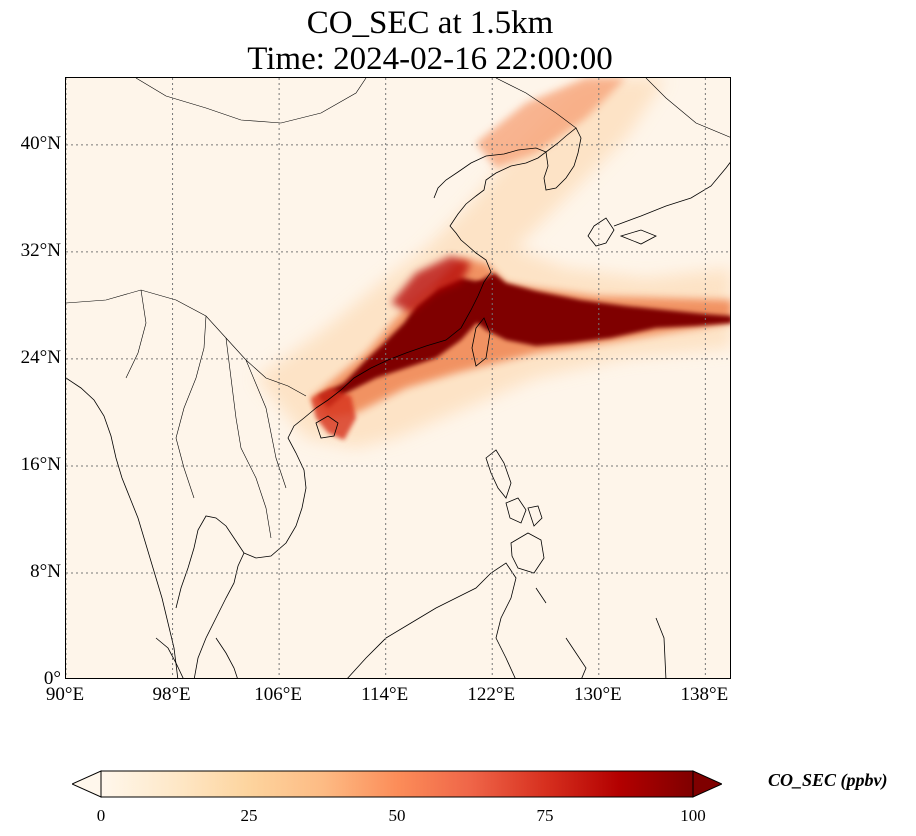 The image size is (916, 836). I want to click on japan-kyushu, so click(601, 232).